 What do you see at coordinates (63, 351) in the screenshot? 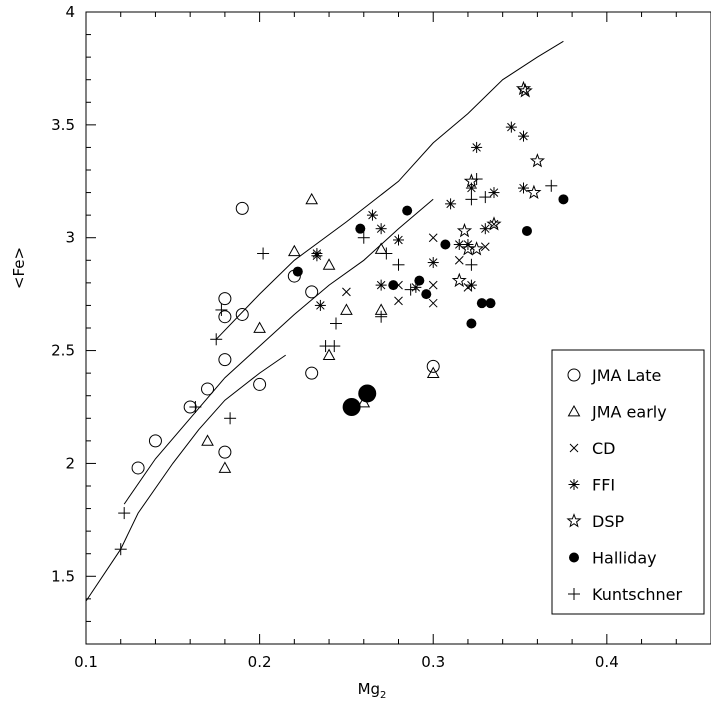
I see `y-tick-label: 2.5` at bounding box center [63, 351].